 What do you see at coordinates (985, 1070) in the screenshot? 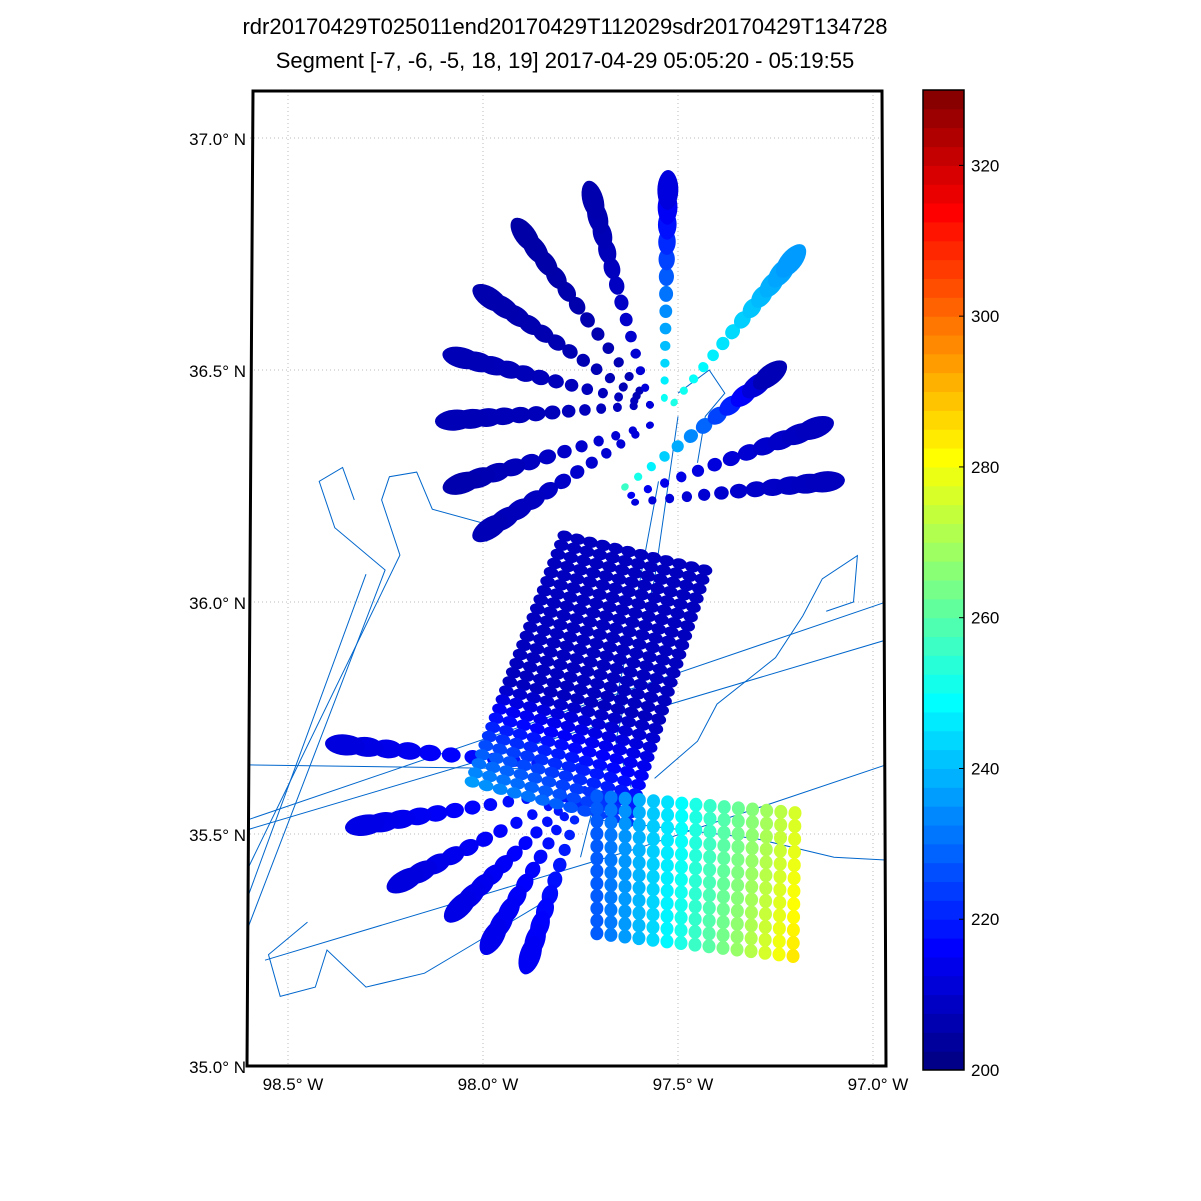
I see `colorbar-tick-label: 200` at bounding box center [985, 1070].